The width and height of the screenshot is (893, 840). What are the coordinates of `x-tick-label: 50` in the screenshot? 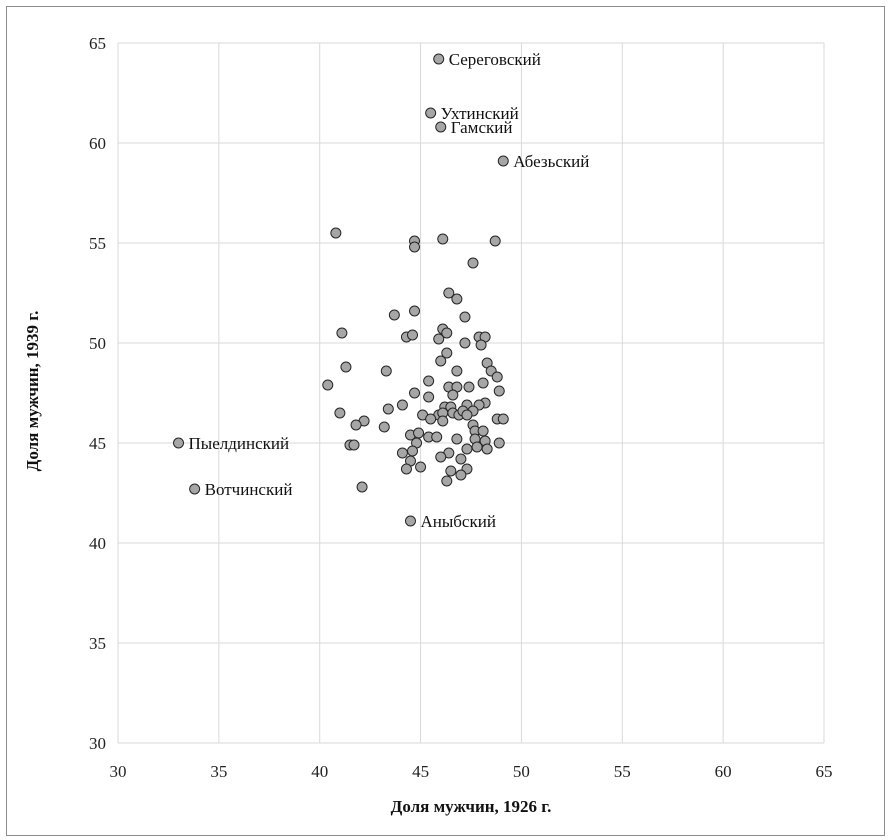 It's located at (521, 771).